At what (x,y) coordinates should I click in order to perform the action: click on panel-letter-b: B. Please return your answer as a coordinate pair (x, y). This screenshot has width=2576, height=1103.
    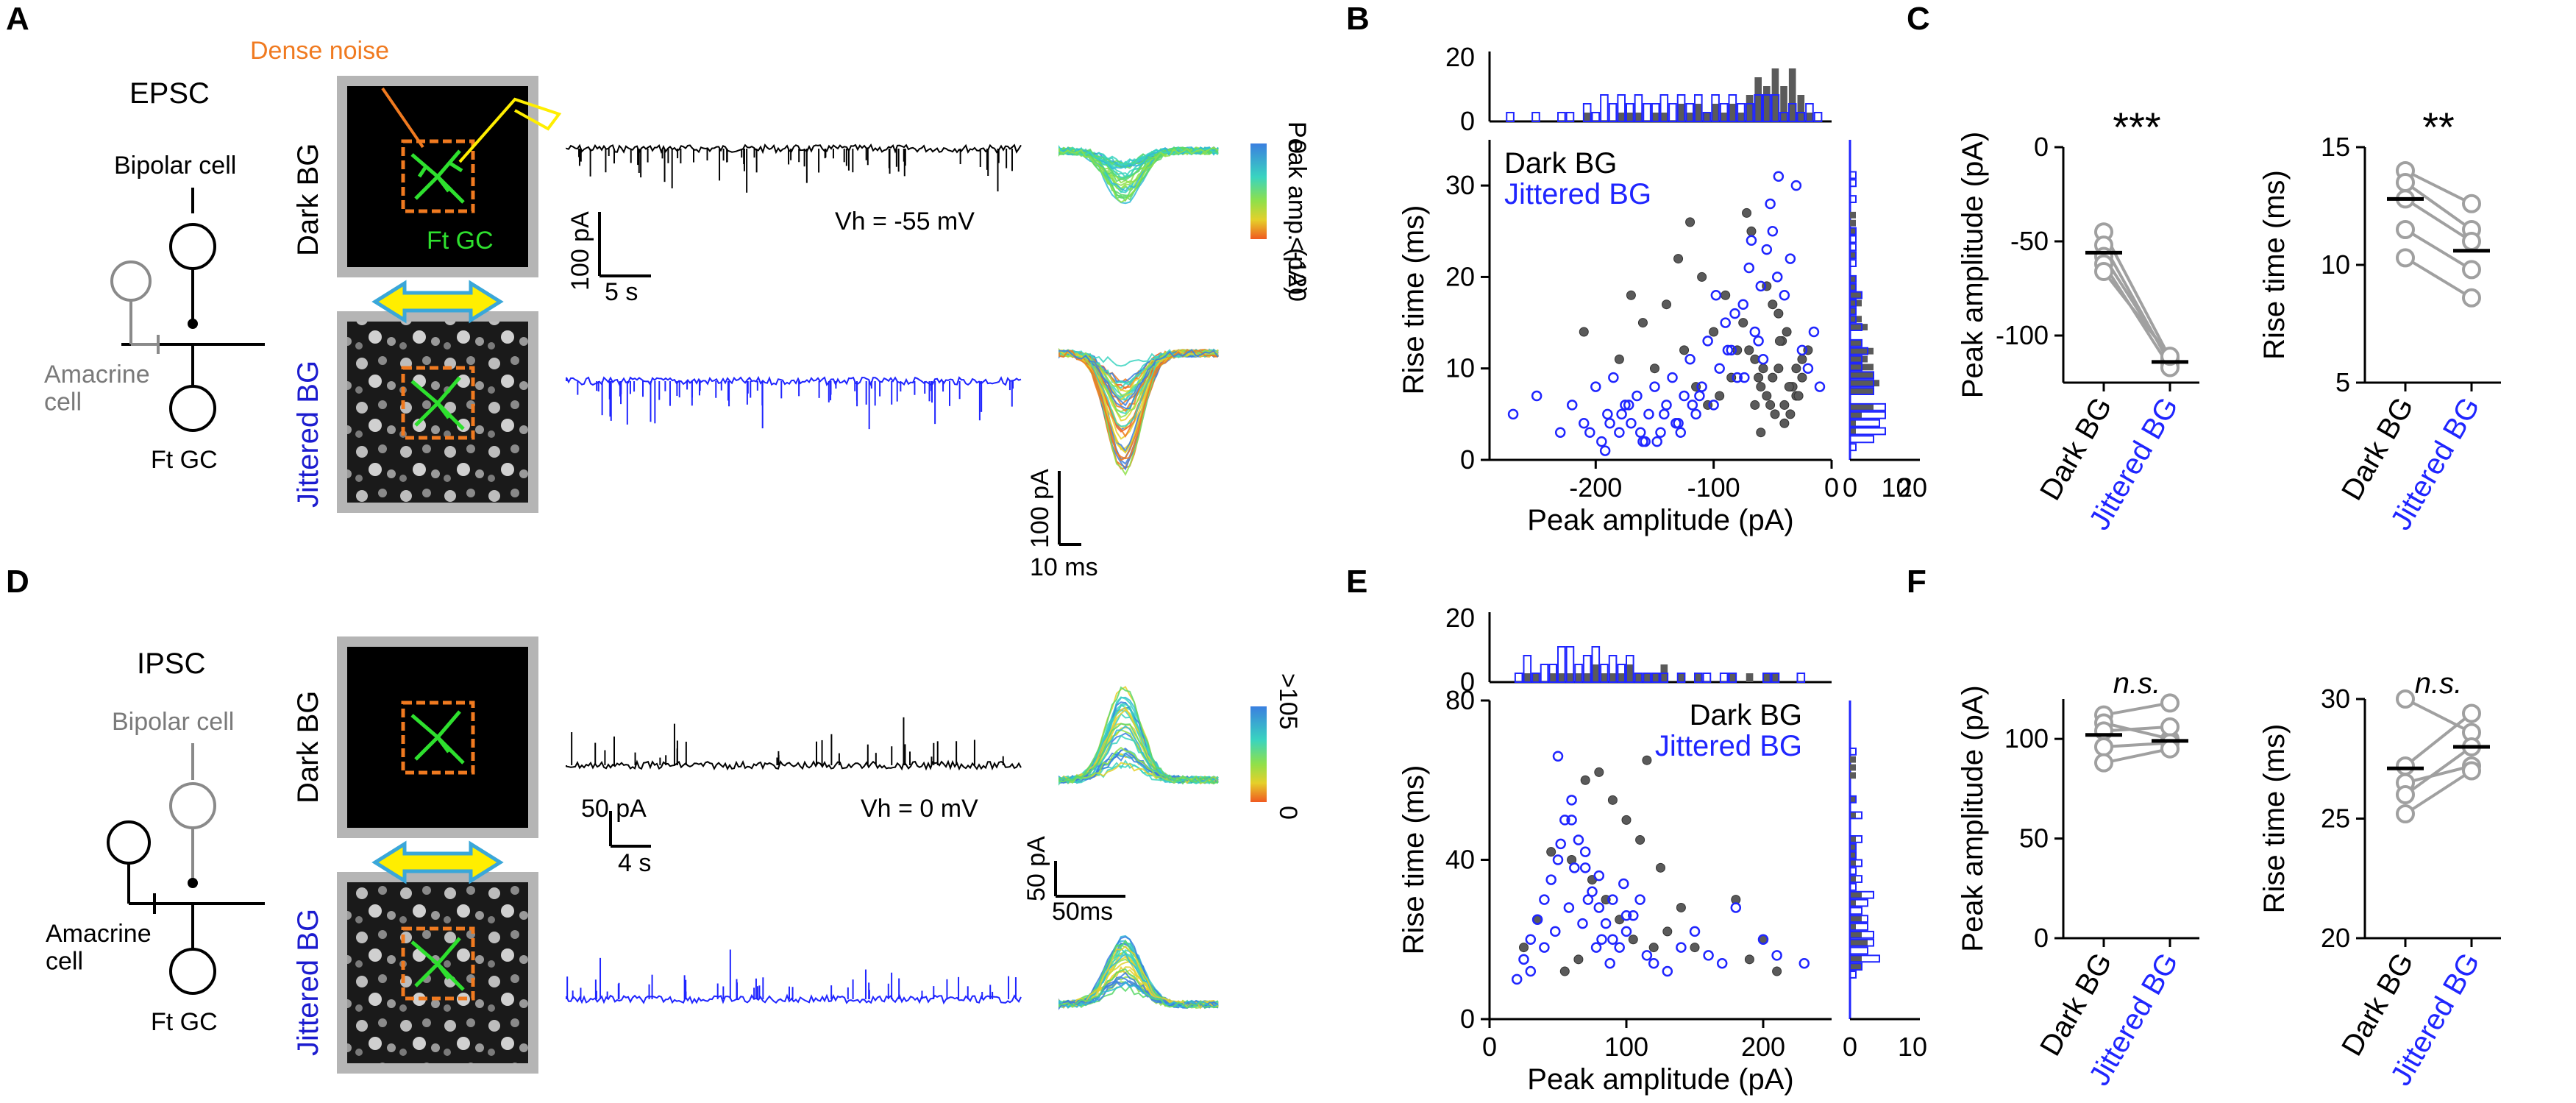
    Looking at the image, I should click on (1358, 19).